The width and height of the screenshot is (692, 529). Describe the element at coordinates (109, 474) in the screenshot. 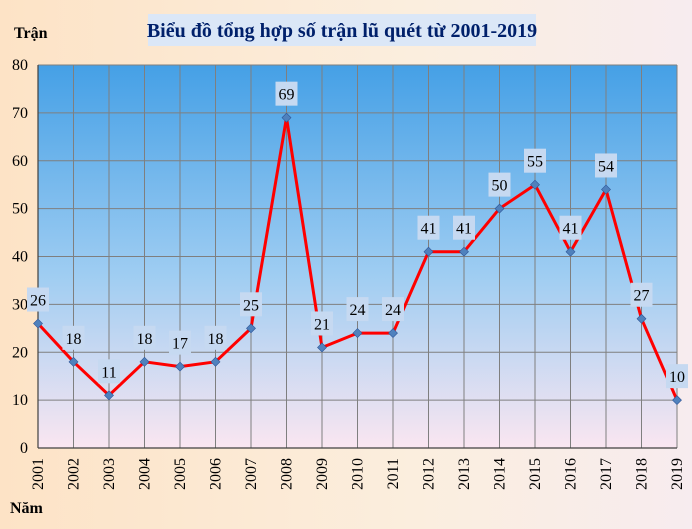

I see `x-tick-label: 2003` at that location.